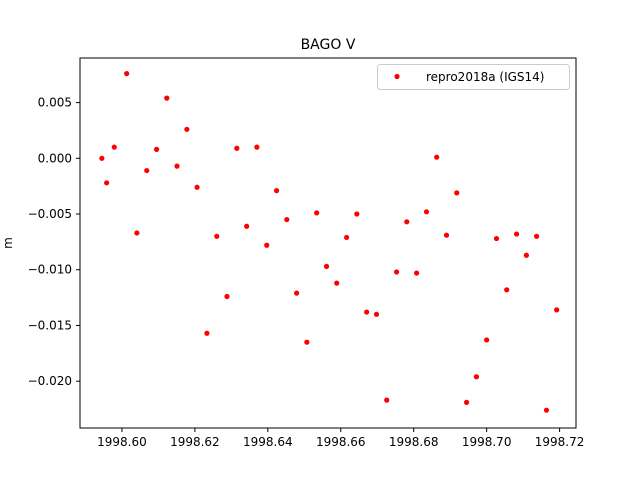 This screenshot has height=480, width=640. Describe the element at coordinates (560, 442) in the screenshot. I see `x-tick-label: 1998.72` at that location.